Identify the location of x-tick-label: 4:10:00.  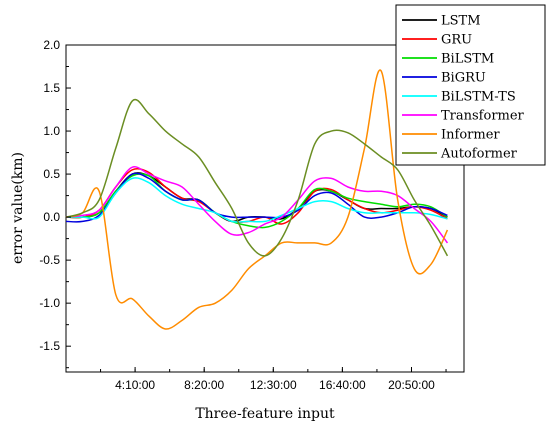
(135, 385).